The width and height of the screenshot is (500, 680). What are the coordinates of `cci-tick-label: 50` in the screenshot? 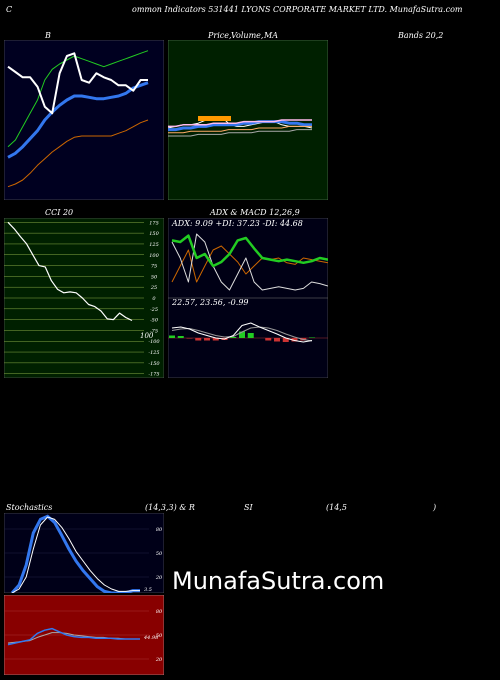 It's located at (154, 277).